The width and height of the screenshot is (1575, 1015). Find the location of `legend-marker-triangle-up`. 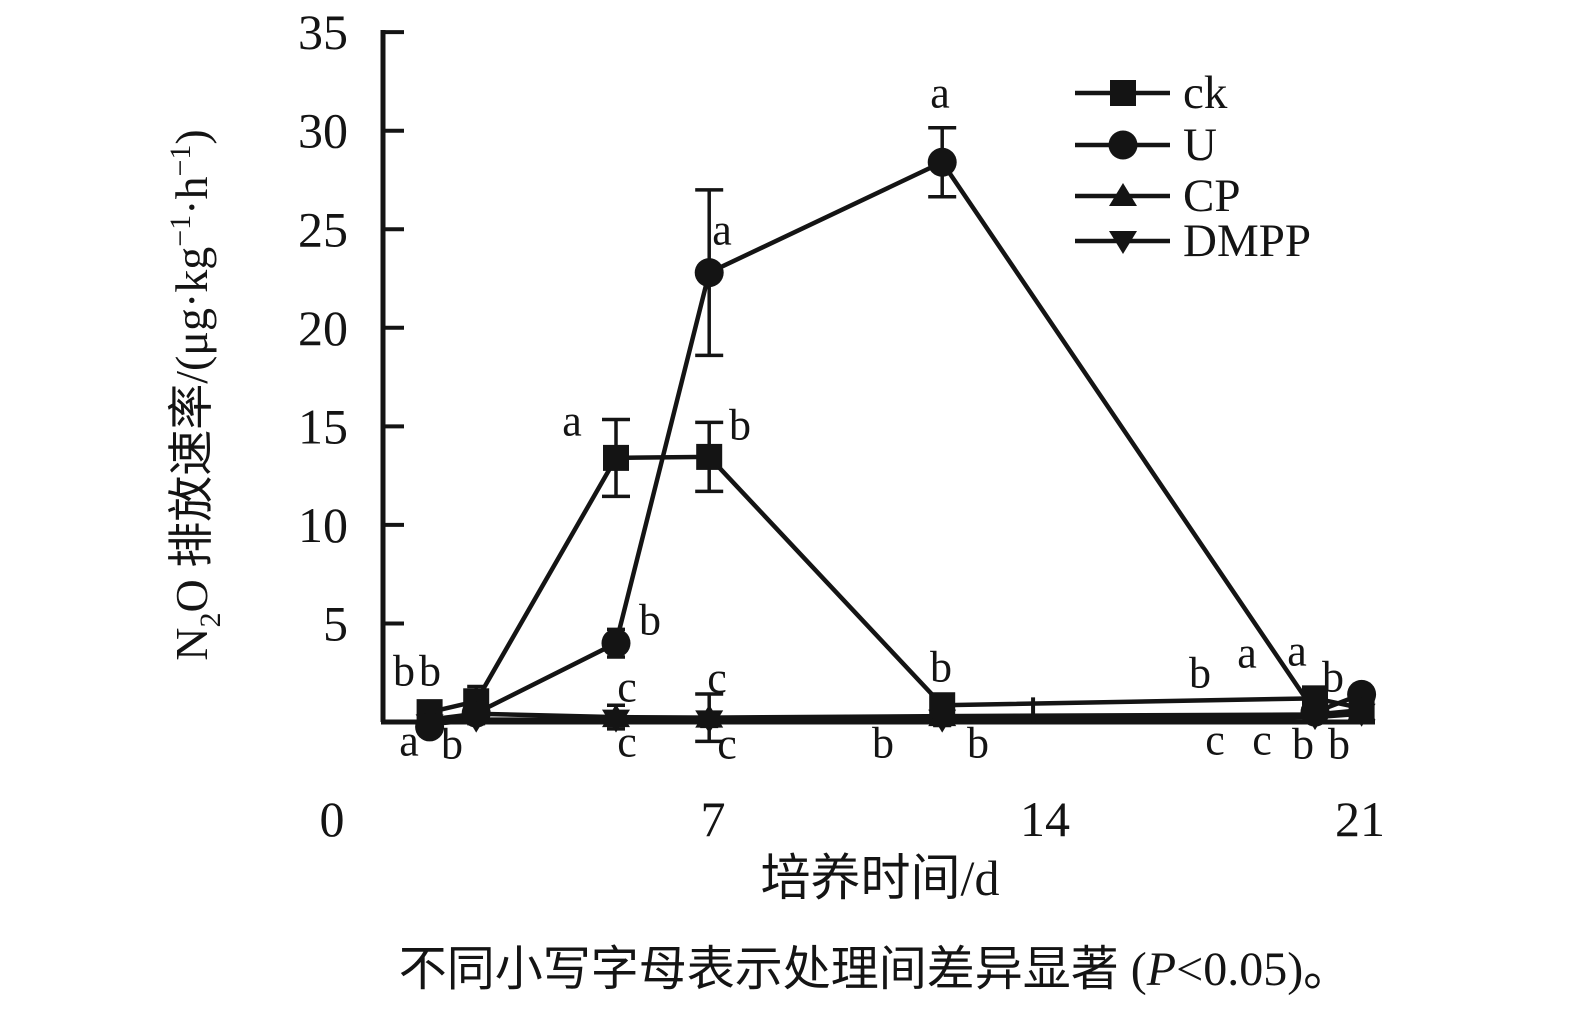

legend-marker-triangle-up is located at coordinates (1123, 194).